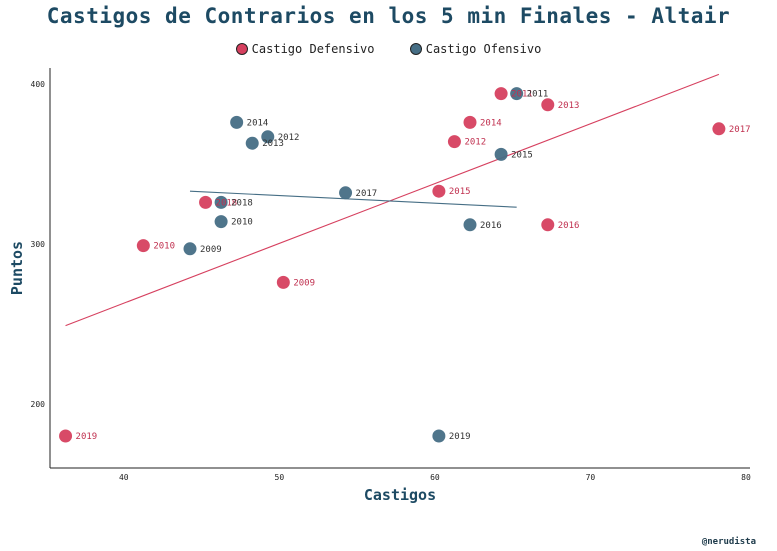 This screenshot has height=551, width=777. Describe the element at coordinates (242, 203) in the screenshot. I see `point-label-ofensivo: 2018` at that location.